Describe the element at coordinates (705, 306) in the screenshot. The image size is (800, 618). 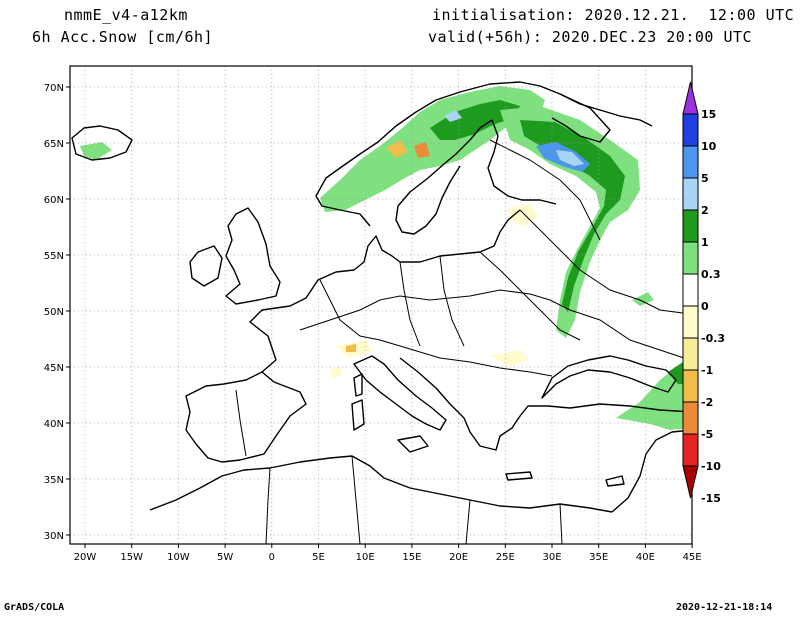
I see `legend-label: 0` at that location.